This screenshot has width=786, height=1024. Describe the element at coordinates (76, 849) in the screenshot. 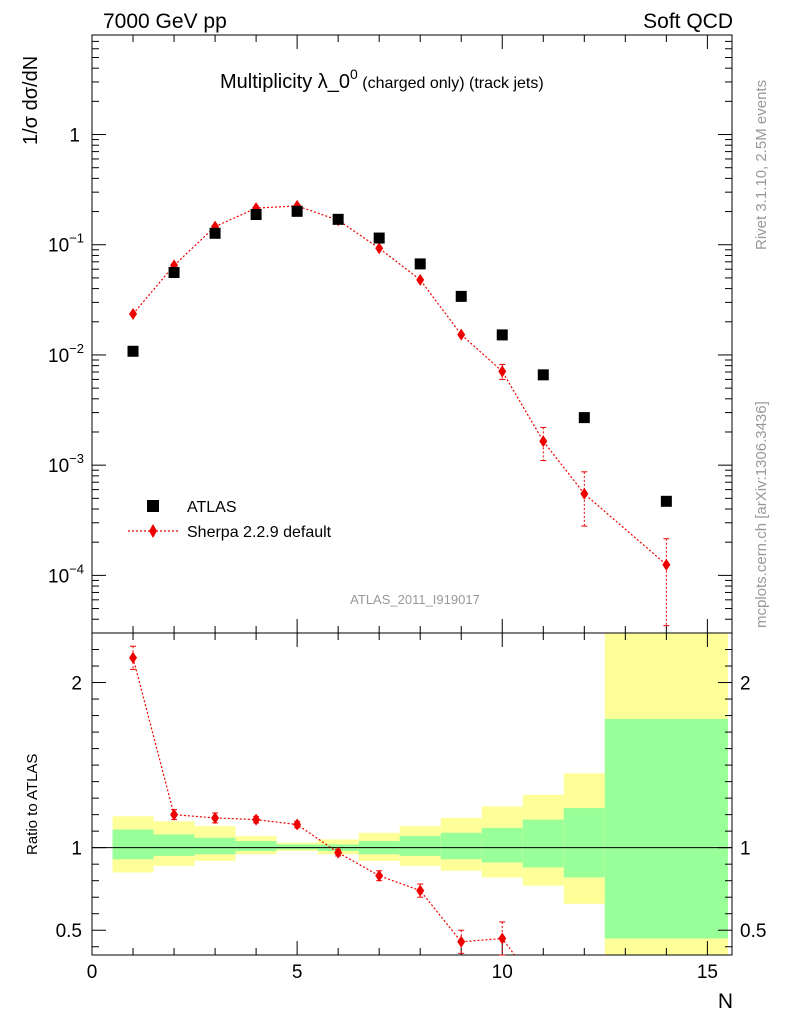

I see `ratio-tick-label: 1` at that location.